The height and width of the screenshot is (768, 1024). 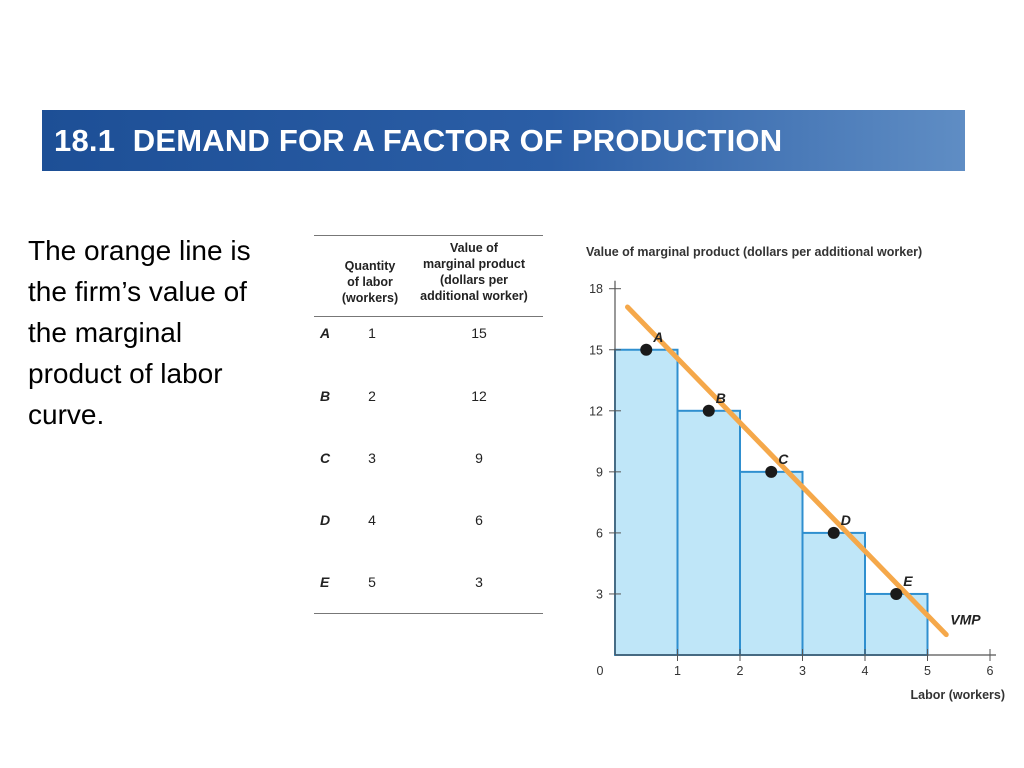 What do you see at coordinates (479, 582) in the screenshot?
I see `table-cell-vmp: 3` at bounding box center [479, 582].